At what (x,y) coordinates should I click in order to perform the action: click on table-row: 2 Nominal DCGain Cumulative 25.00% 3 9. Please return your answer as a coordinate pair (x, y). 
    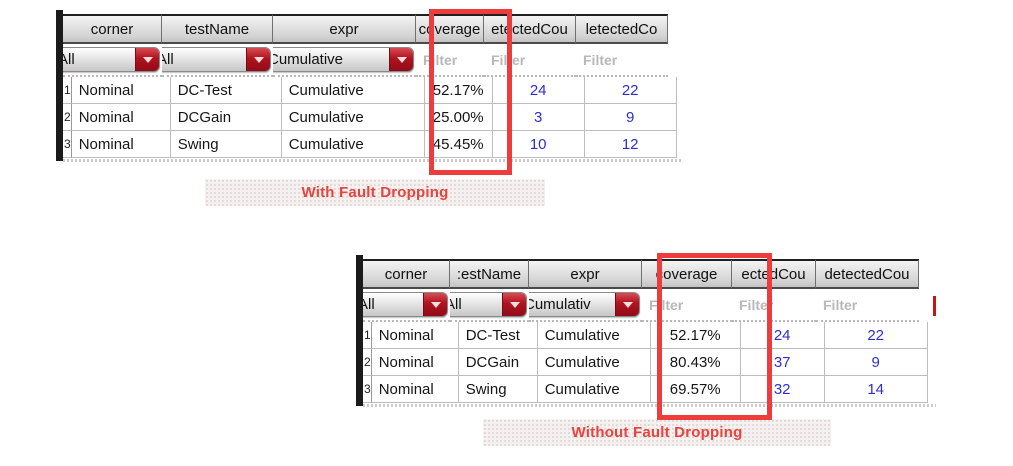
    Looking at the image, I should click on (372, 117).